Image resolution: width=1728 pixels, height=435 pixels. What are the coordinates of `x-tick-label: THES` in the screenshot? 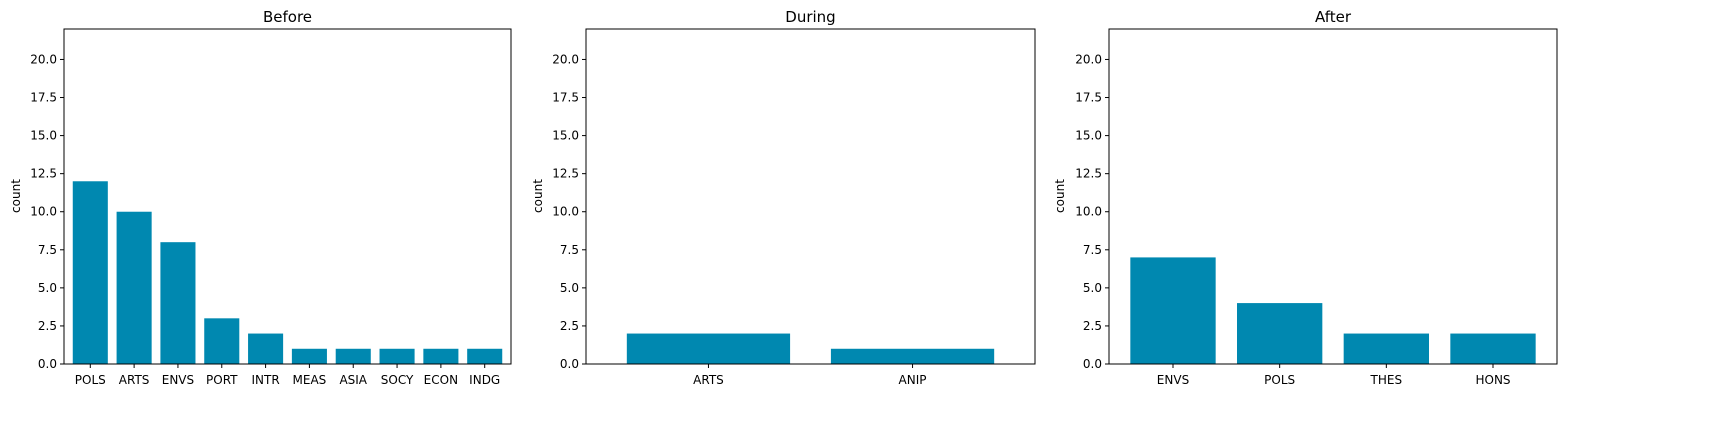 It's located at (1386, 380).